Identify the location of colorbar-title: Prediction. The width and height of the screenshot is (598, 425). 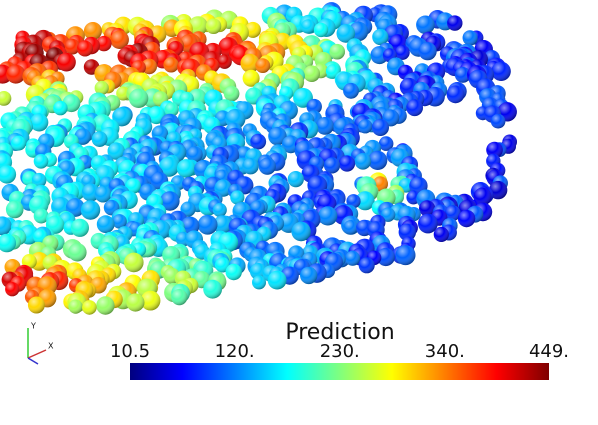
(339, 332).